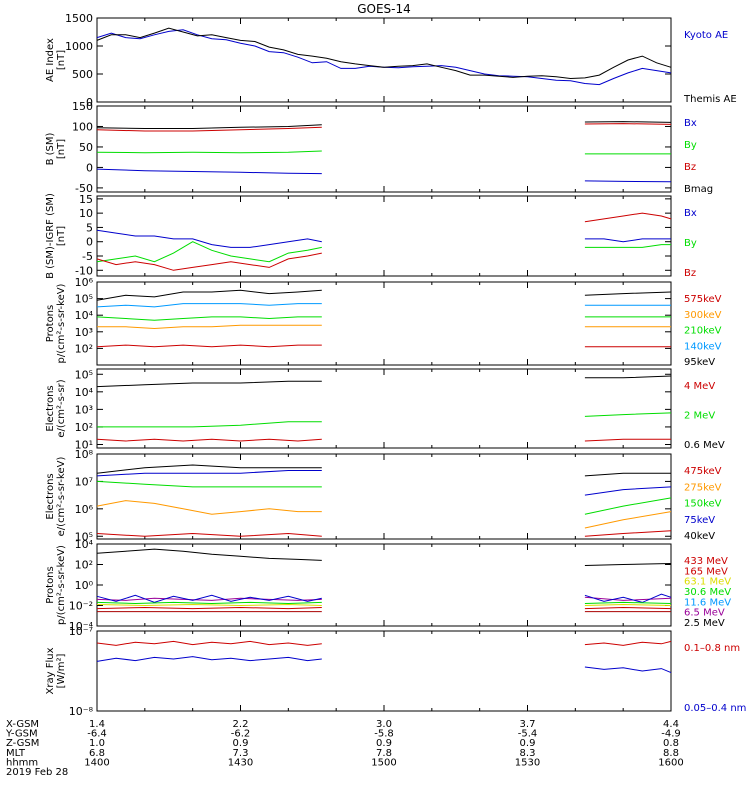 Image resolution: width=750 pixels, height=800 pixels. What do you see at coordinates (384, 734) in the screenshot?
I see `ephemeris-value: -5.8` at bounding box center [384, 734].